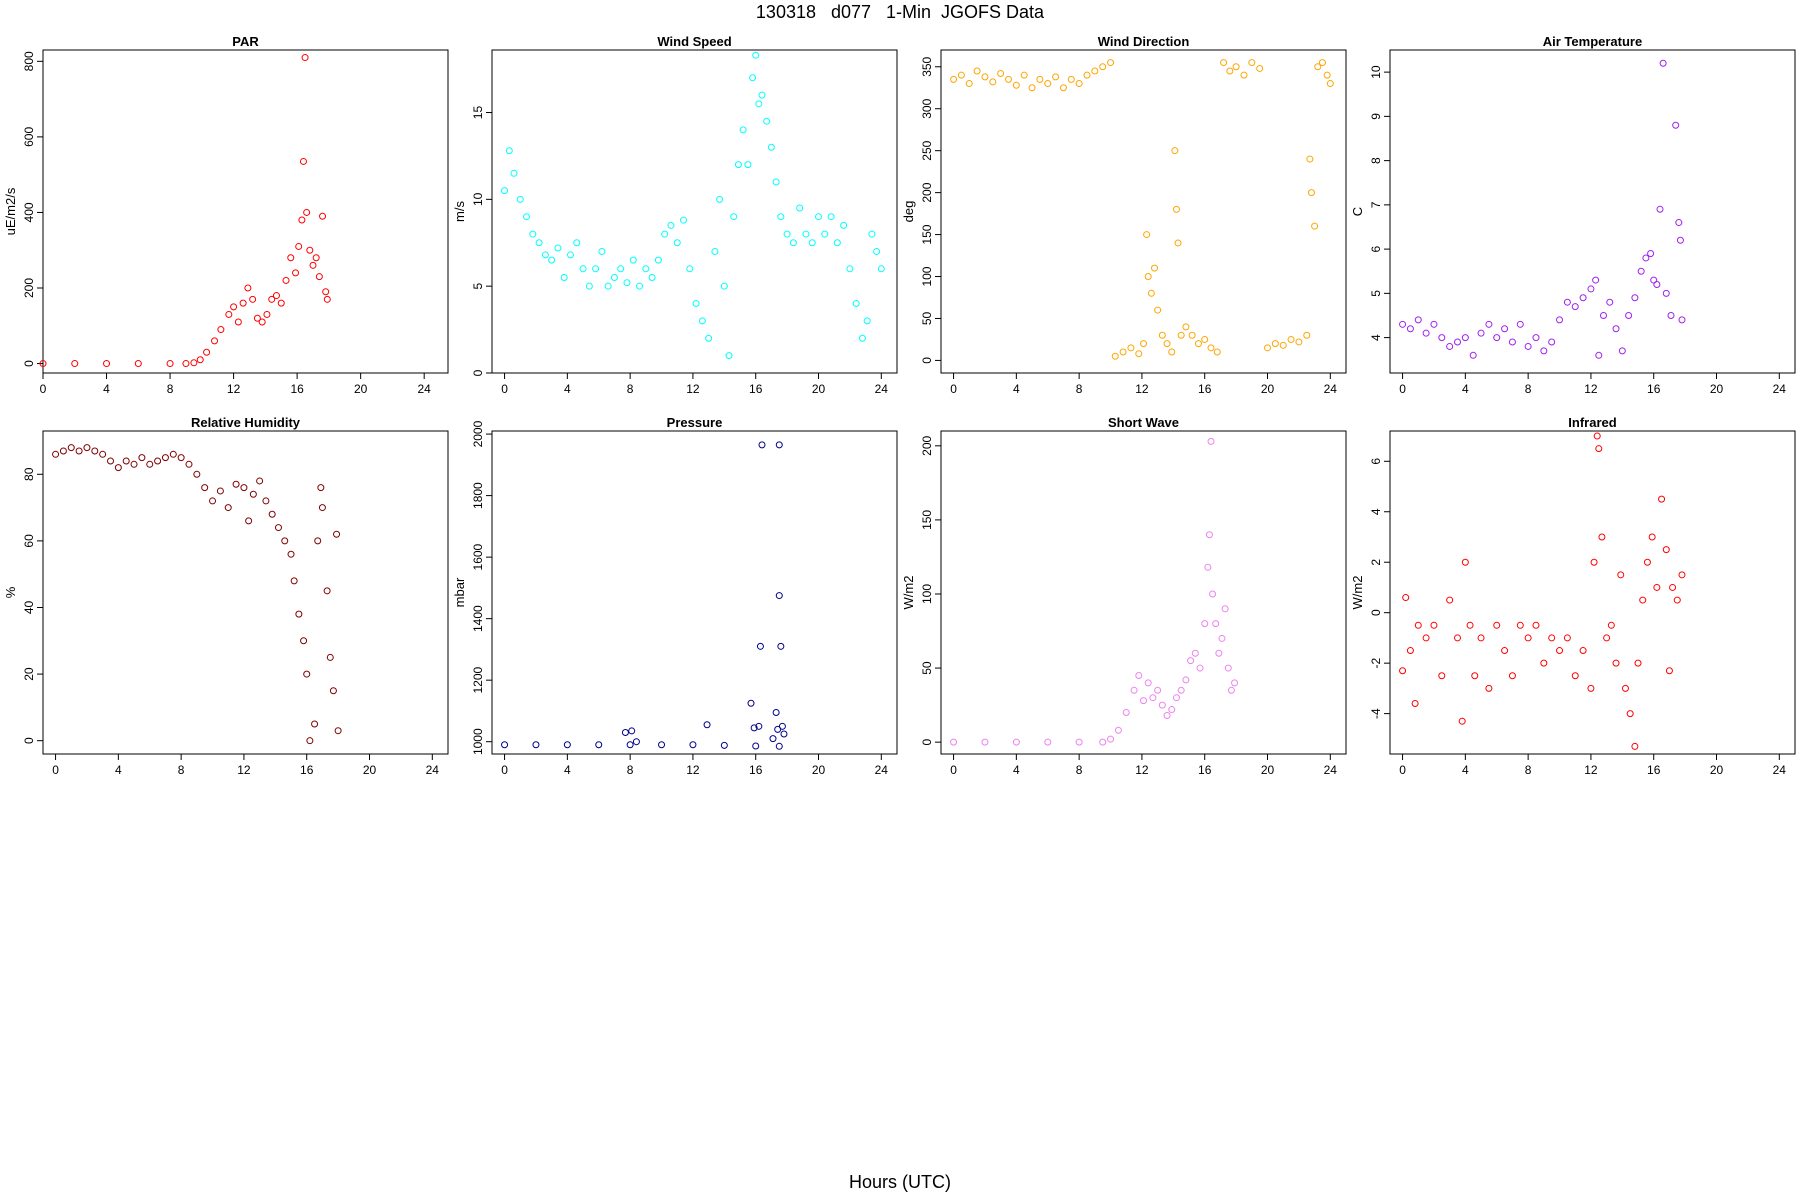  Describe the element at coordinates (361, 389) in the screenshot. I see `x-tick-label: 20` at that location.